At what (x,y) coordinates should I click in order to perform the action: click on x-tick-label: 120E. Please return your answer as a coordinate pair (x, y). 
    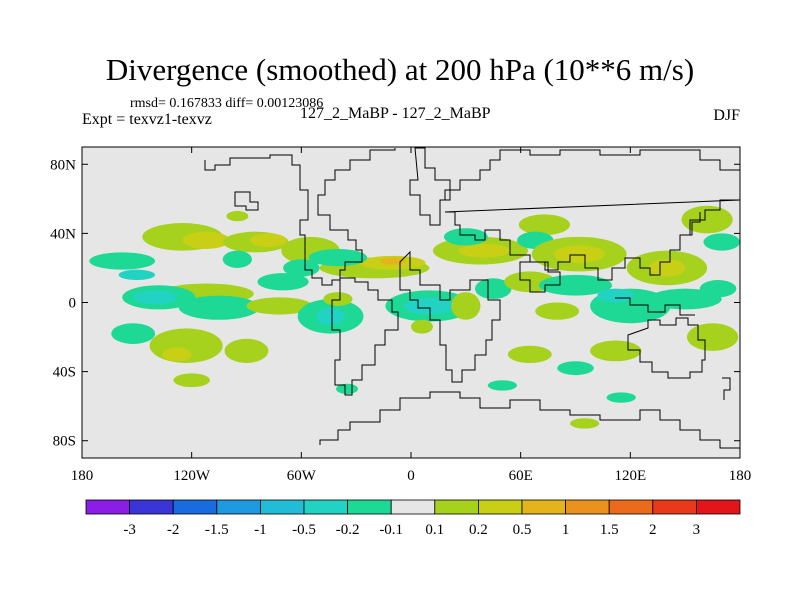
    Looking at the image, I should click on (630, 476).